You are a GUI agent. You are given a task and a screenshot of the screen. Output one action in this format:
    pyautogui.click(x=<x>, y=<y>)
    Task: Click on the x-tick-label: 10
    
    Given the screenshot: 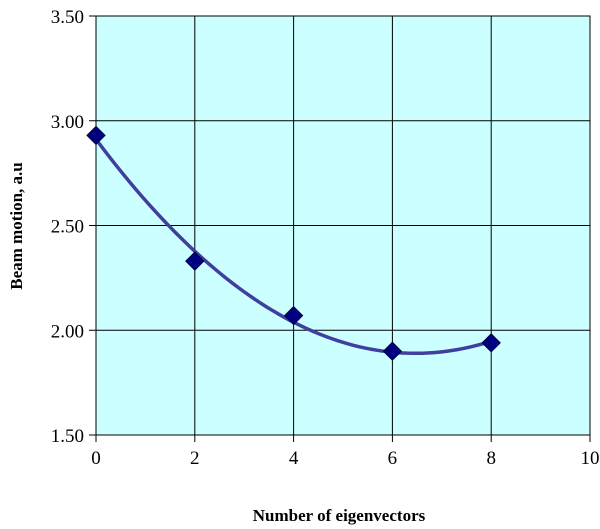 What is the action you would take?
    pyautogui.click(x=590, y=458)
    